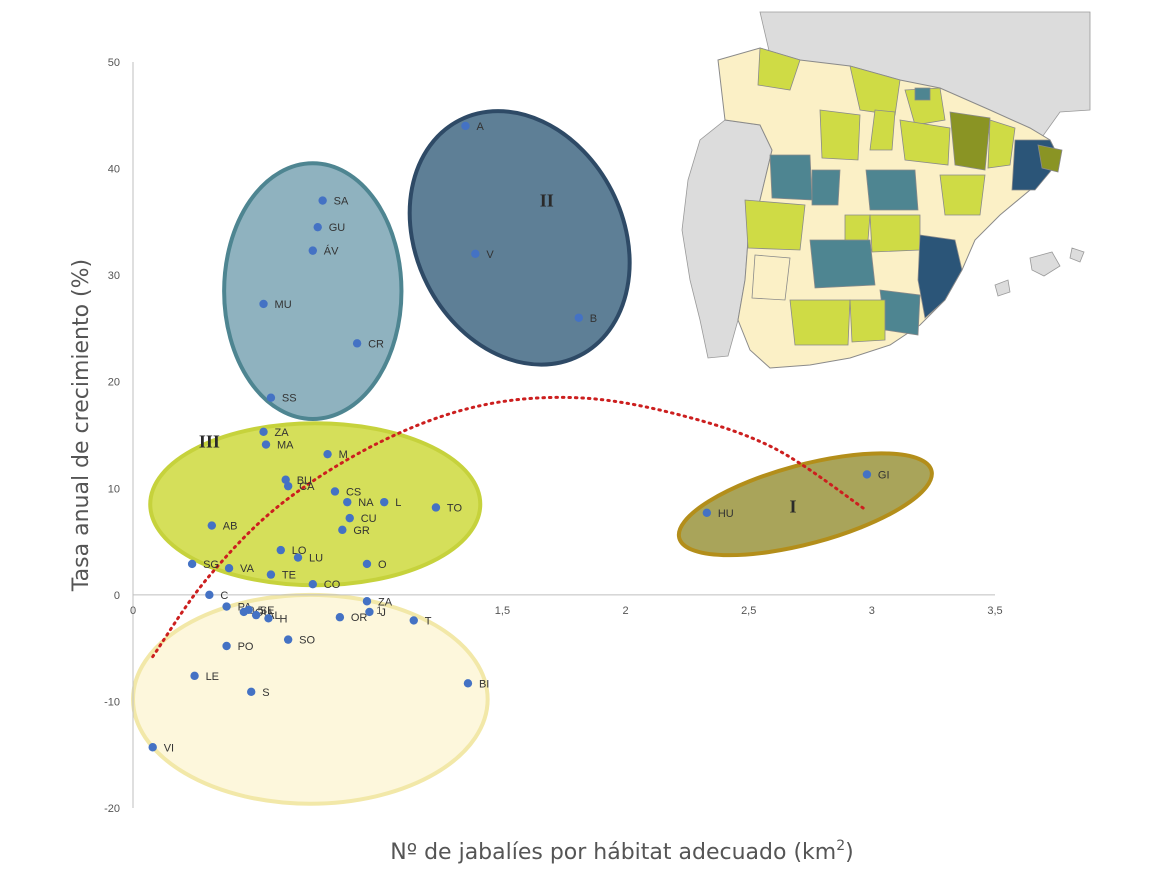 The height and width of the screenshot is (876, 1152). What do you see at coordinates (1039, 272) in the screenshot?
I see `map-balearic-islands` at bounding box center [1039, 272].